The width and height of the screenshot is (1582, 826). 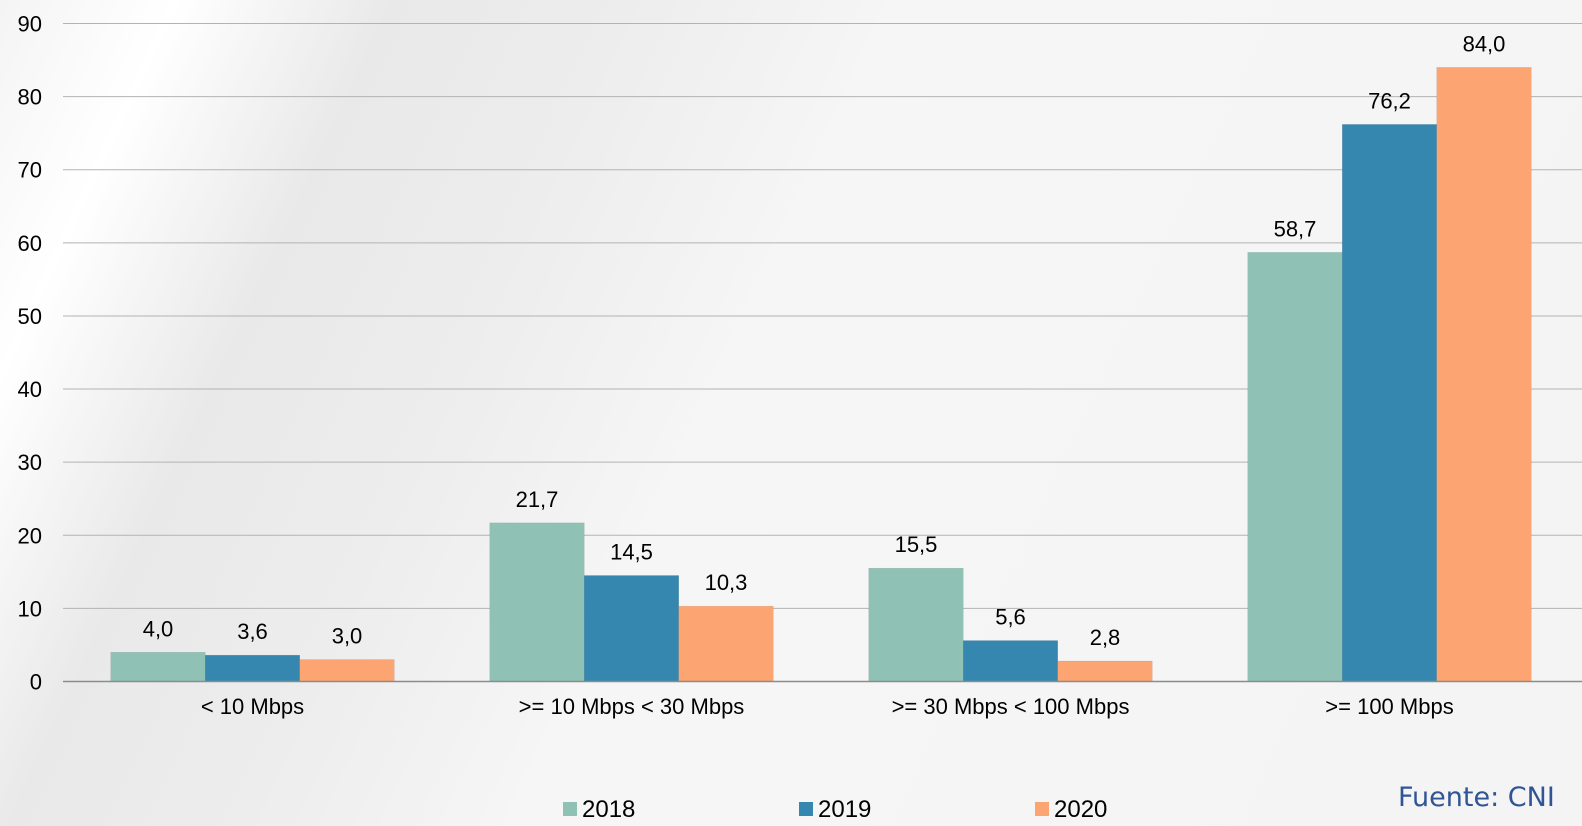 What do you see at coordinates (537, 499) in the screenshot?
I see `data-label: 21,7` at bounding box center [537, 499].